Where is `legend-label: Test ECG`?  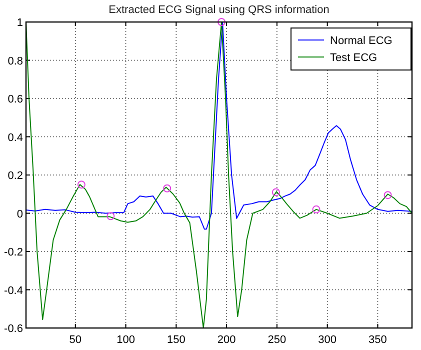
legend-label: Test ECG is located at coordinates (354, 58).